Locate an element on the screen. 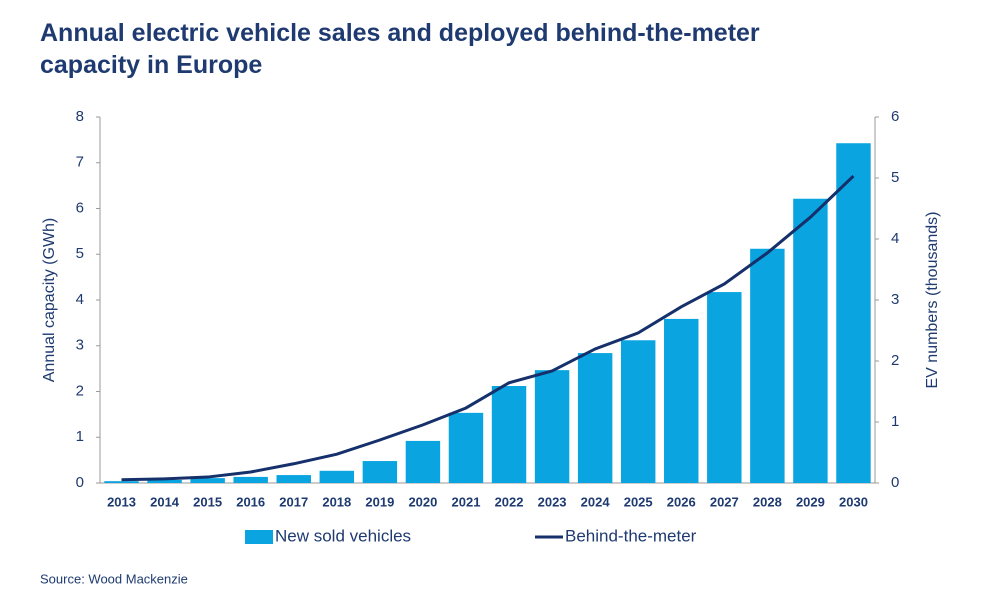 The width and height of the screenshot is (1000, 600). y2-tick-label: 1 is located at coordinates (895, 421).